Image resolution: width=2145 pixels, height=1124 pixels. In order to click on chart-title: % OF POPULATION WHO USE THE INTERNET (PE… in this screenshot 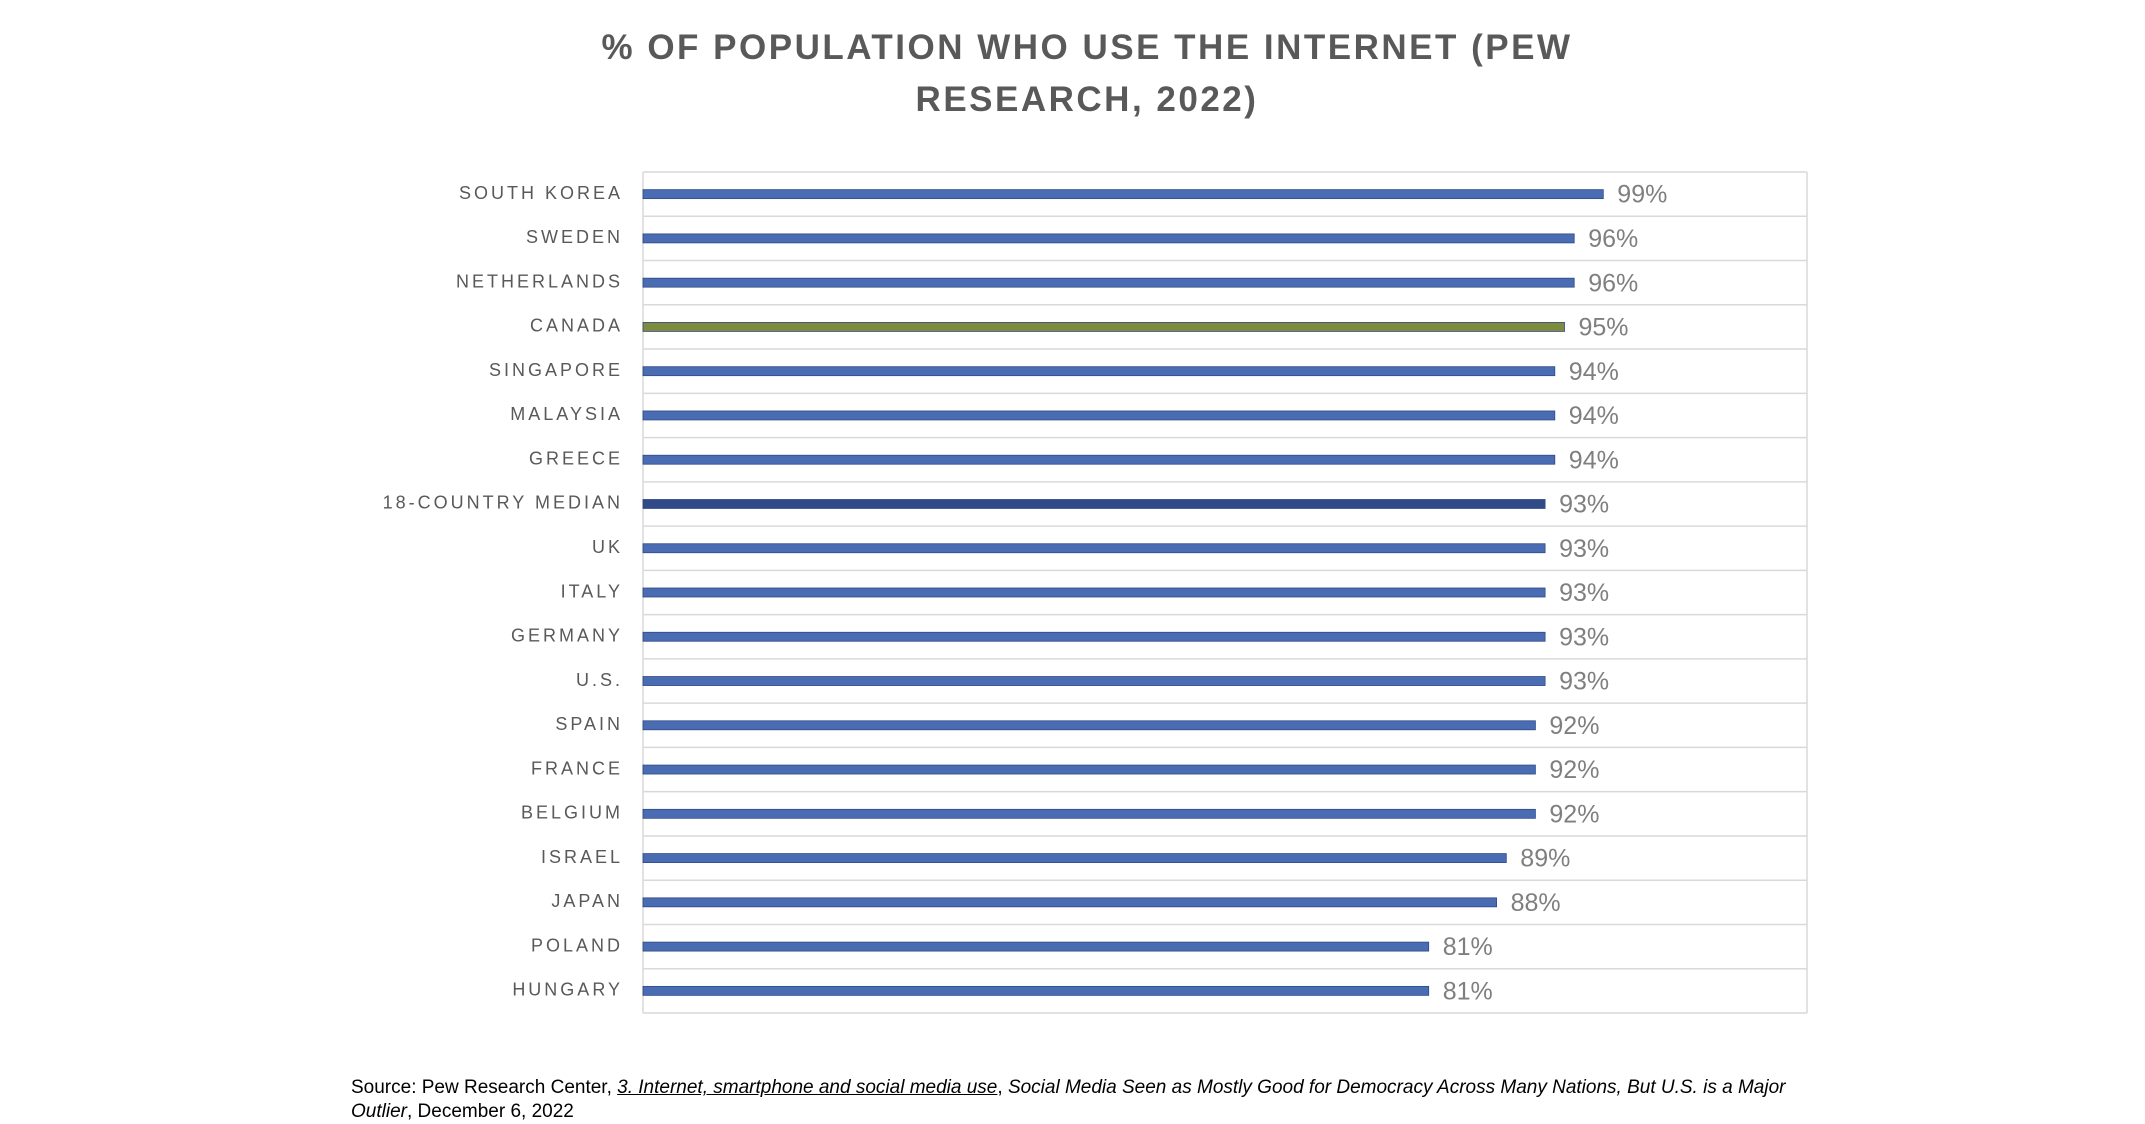, I will do `click(1087, 73)`.